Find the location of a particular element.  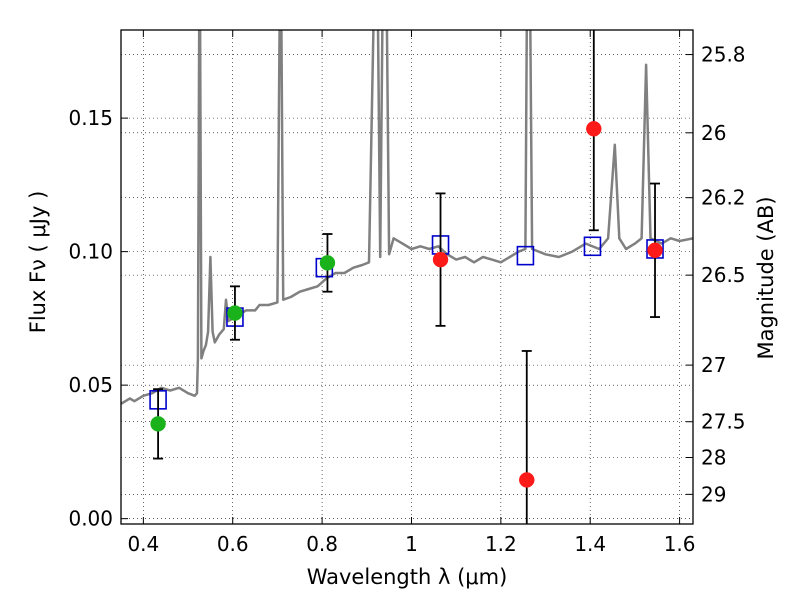

x-tick-label: 0.6 is located at coordinates (233, 544).